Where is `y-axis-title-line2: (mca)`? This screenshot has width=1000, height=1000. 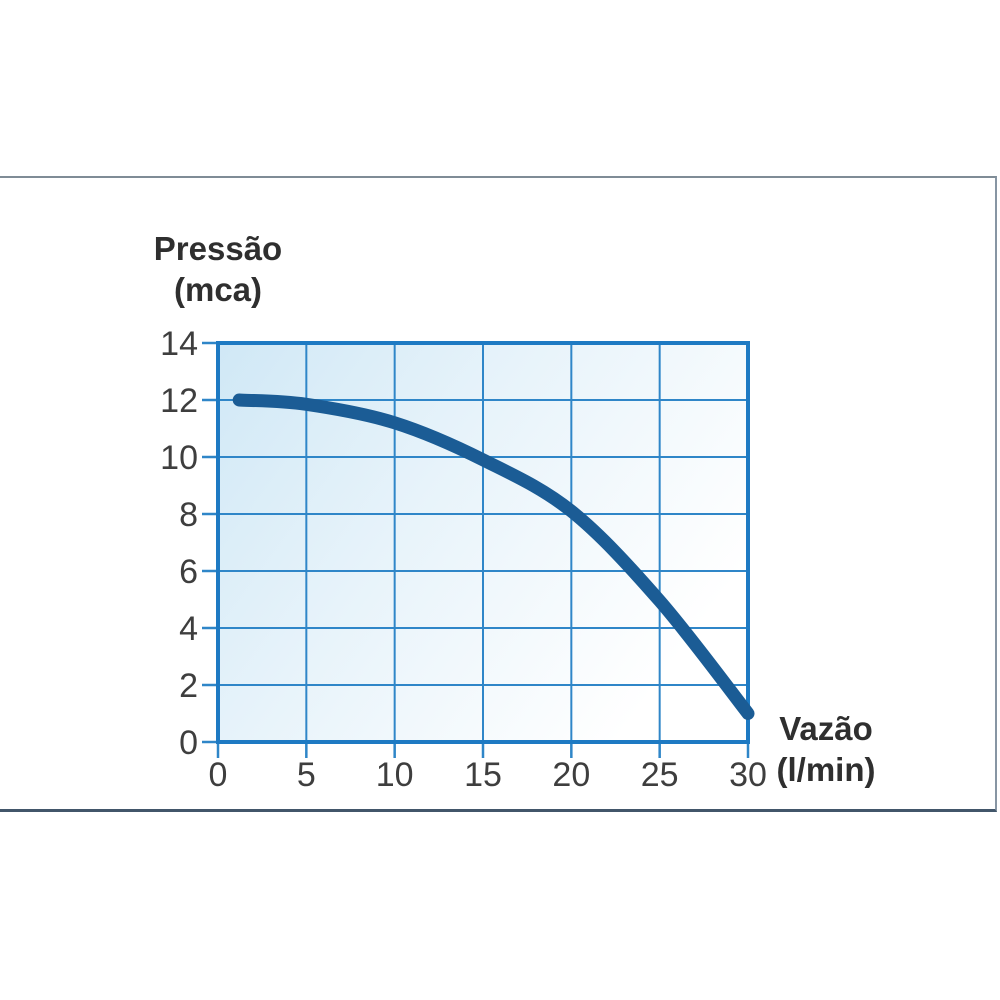 y-axis-title-line2: (mca) is located at coordinates (218, 289).